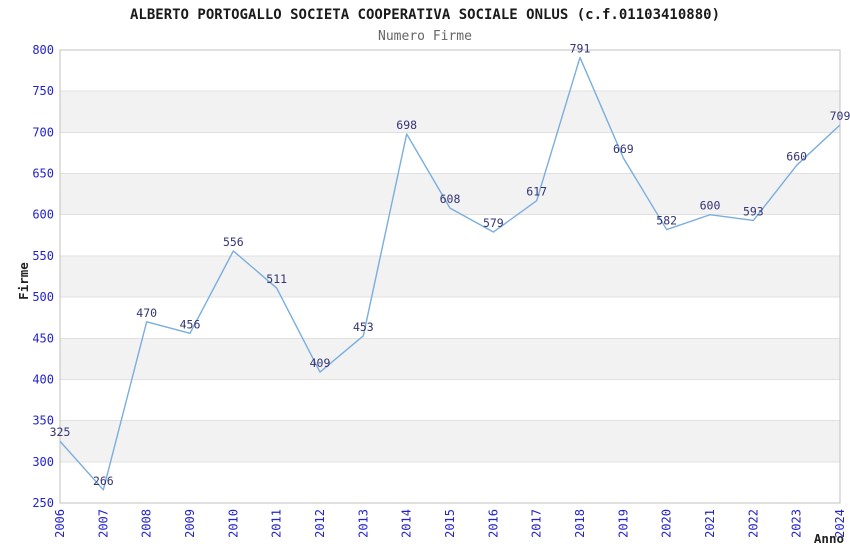 The image size is (850, 550). I want to click on x-tick-label: 2019, so click(623, 523).